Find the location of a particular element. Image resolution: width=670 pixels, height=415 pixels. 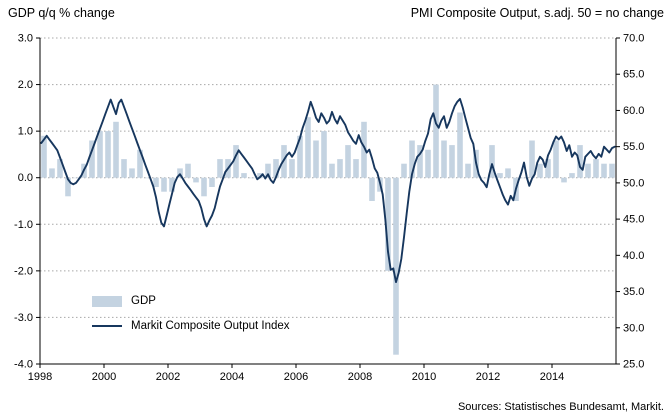

svg-text: 2.0 is located at coordinates (25, 85).